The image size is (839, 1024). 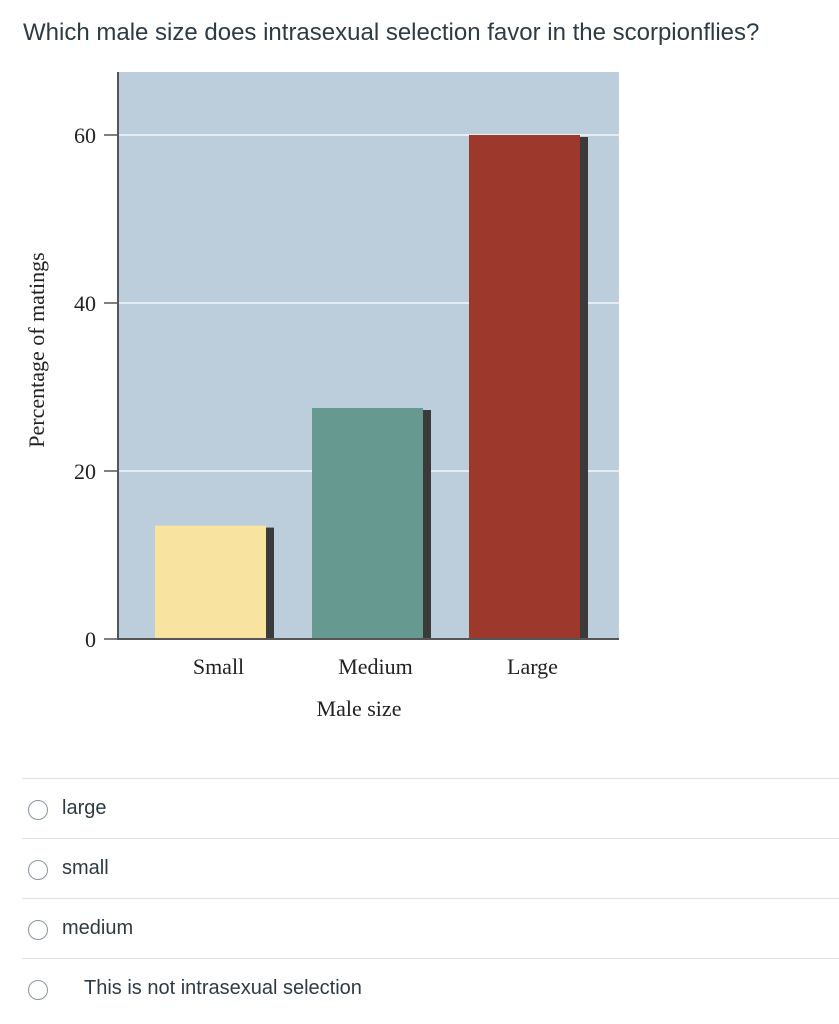 I want to click on x-tick-label: Medium, so click(x=375, y=666).